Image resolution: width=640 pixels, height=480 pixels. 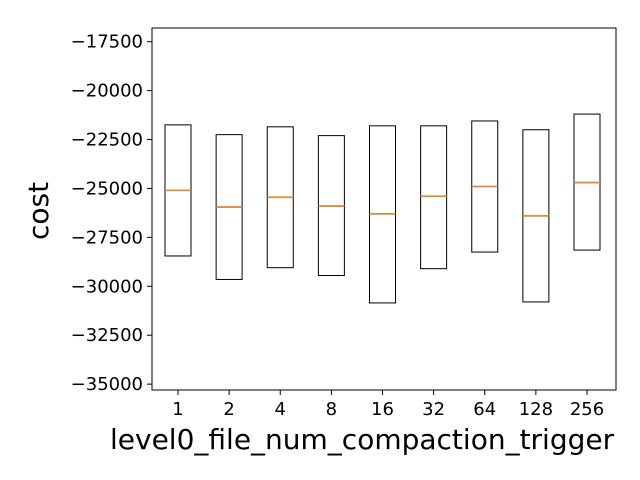 What do you see at coordinates (107, 91) in the screenshot?
I see `y-tick-label: −20000` at bounding box center [107, 91].